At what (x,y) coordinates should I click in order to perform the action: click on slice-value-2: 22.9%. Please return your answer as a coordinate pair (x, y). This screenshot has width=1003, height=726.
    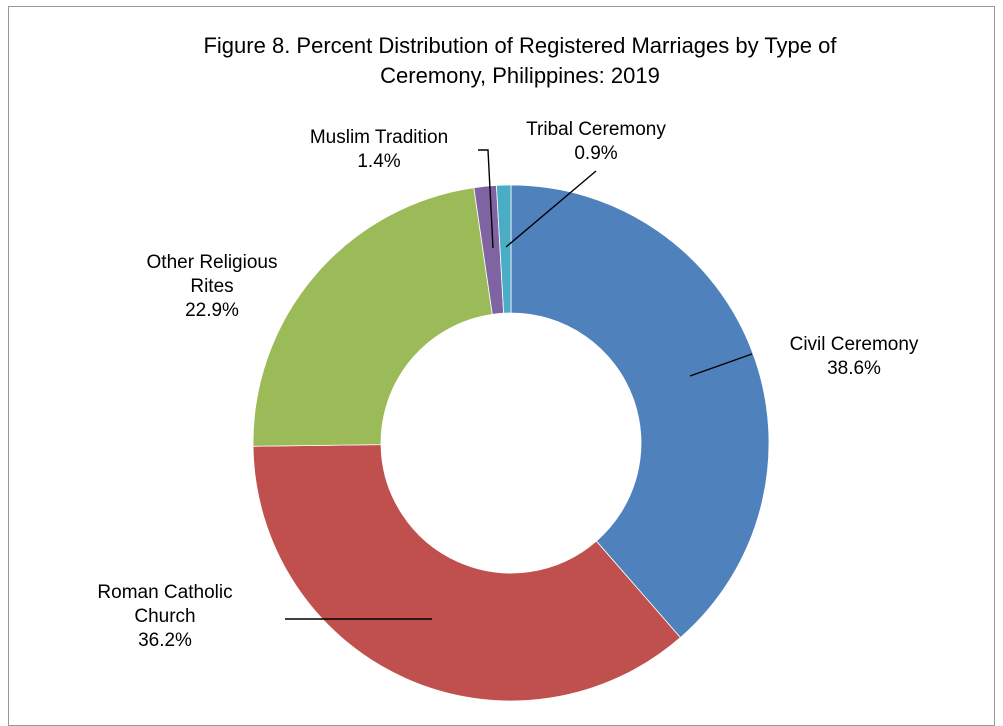
    Looking at the image, I should click on (212, 310).